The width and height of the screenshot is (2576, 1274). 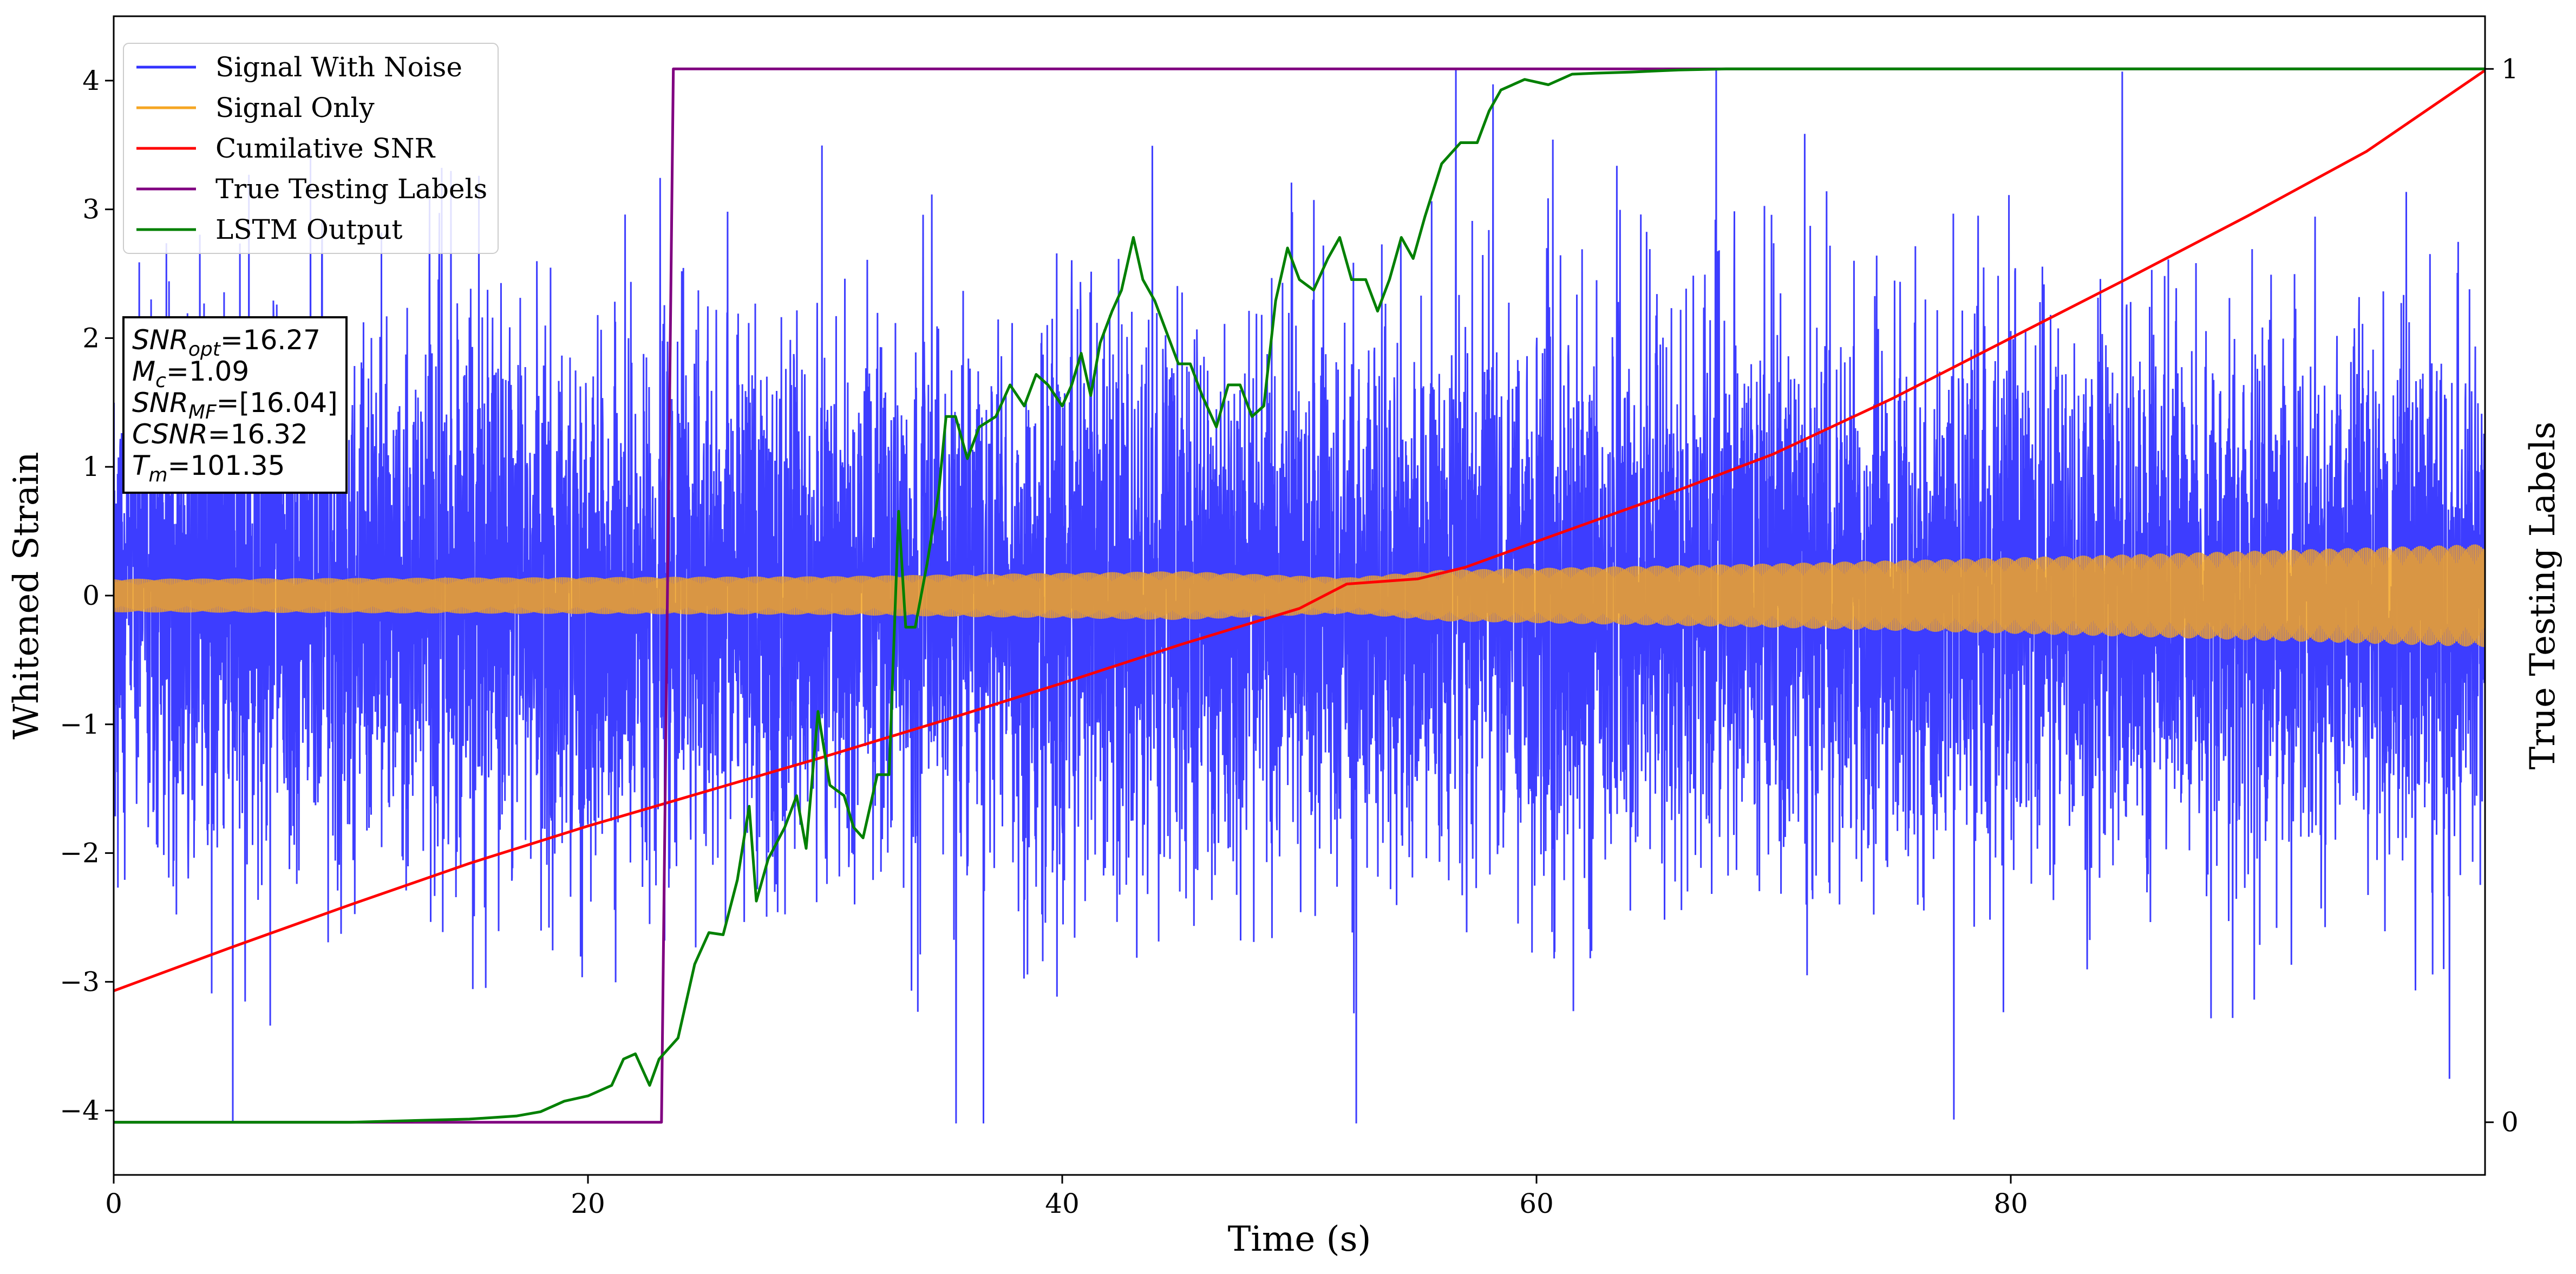 What do you see at coordinates (295, 107) in the screenshot?
I see `legend-label: Signal Only` at bounding box center [295, 107].